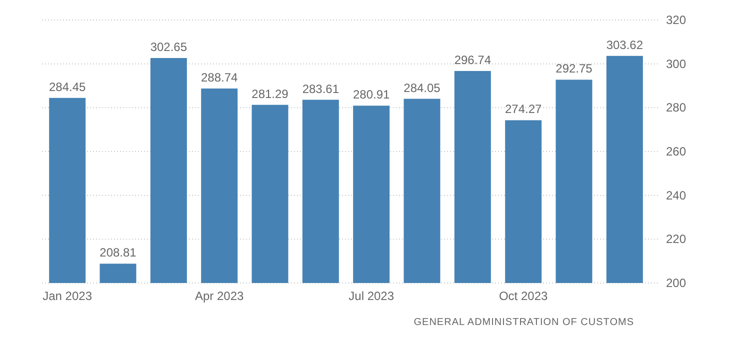  I want to click on x-tick-label: Jul 2023, so click(371, 296).